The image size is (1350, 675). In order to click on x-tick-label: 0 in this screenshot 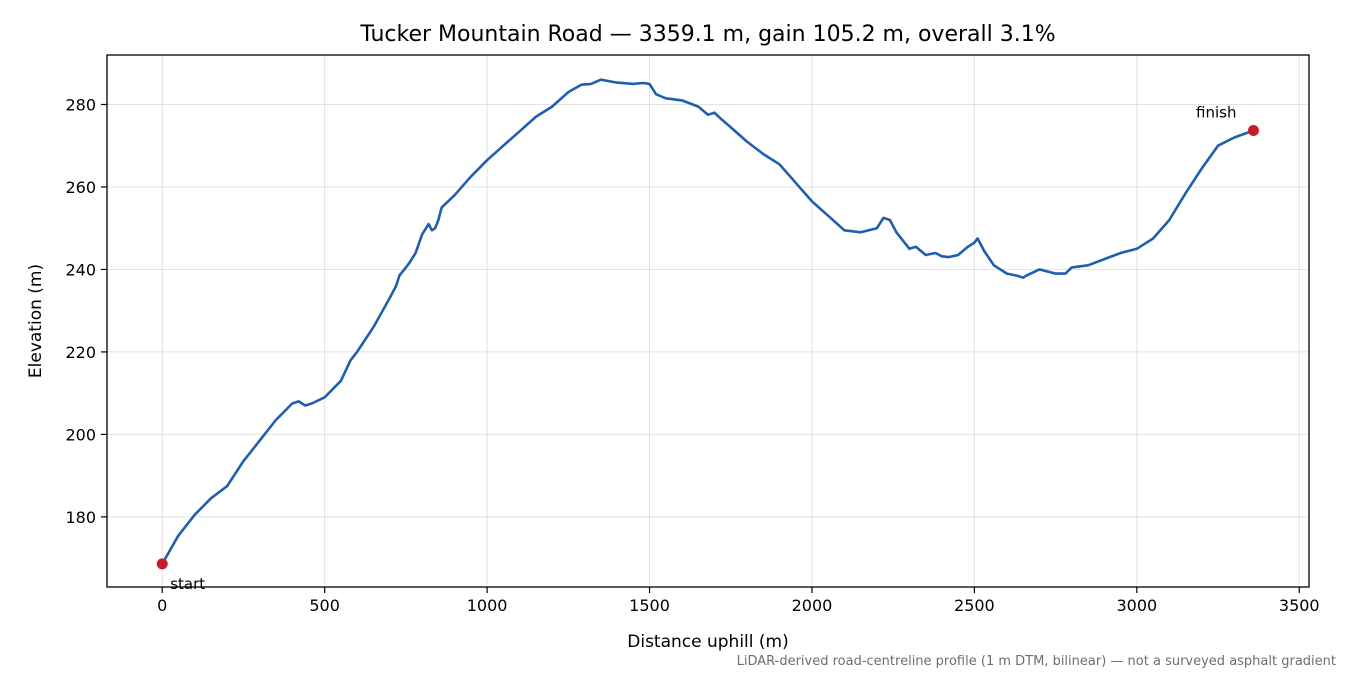, I will do `click(162, 605)`.